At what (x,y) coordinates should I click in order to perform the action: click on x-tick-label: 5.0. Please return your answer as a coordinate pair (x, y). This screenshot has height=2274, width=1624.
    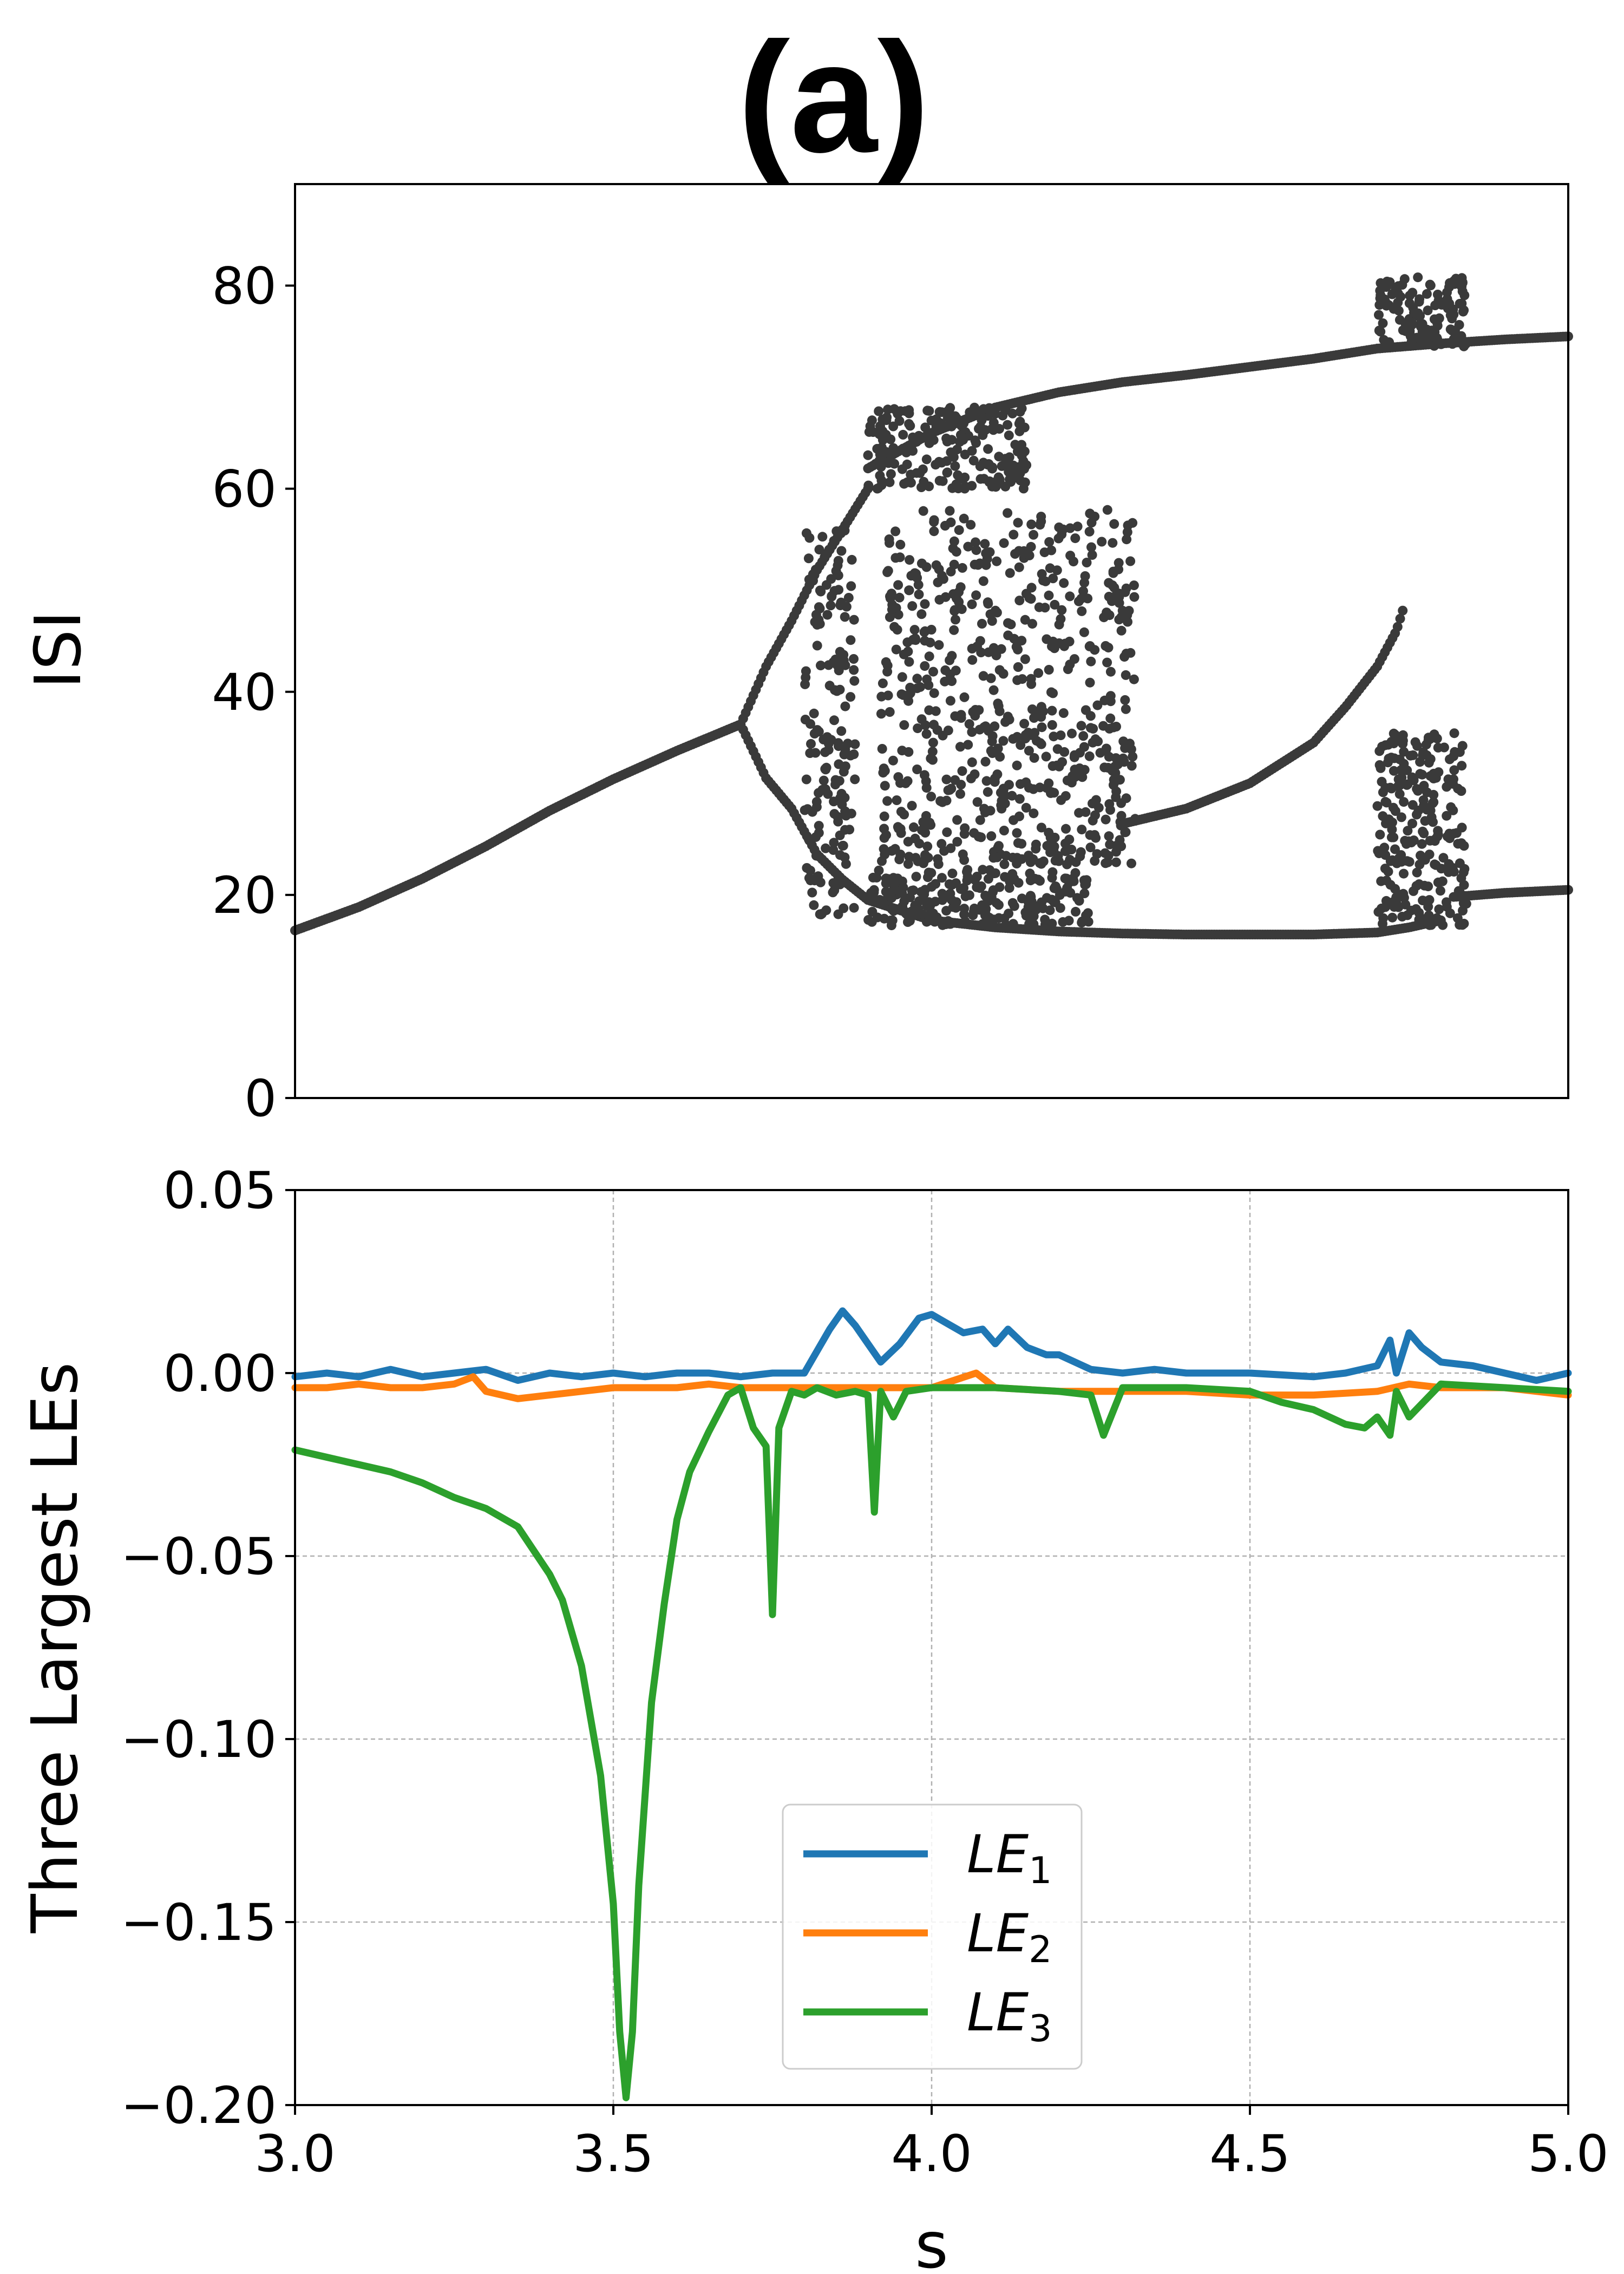
    Looking at the image, I should click on (1568, 2155).